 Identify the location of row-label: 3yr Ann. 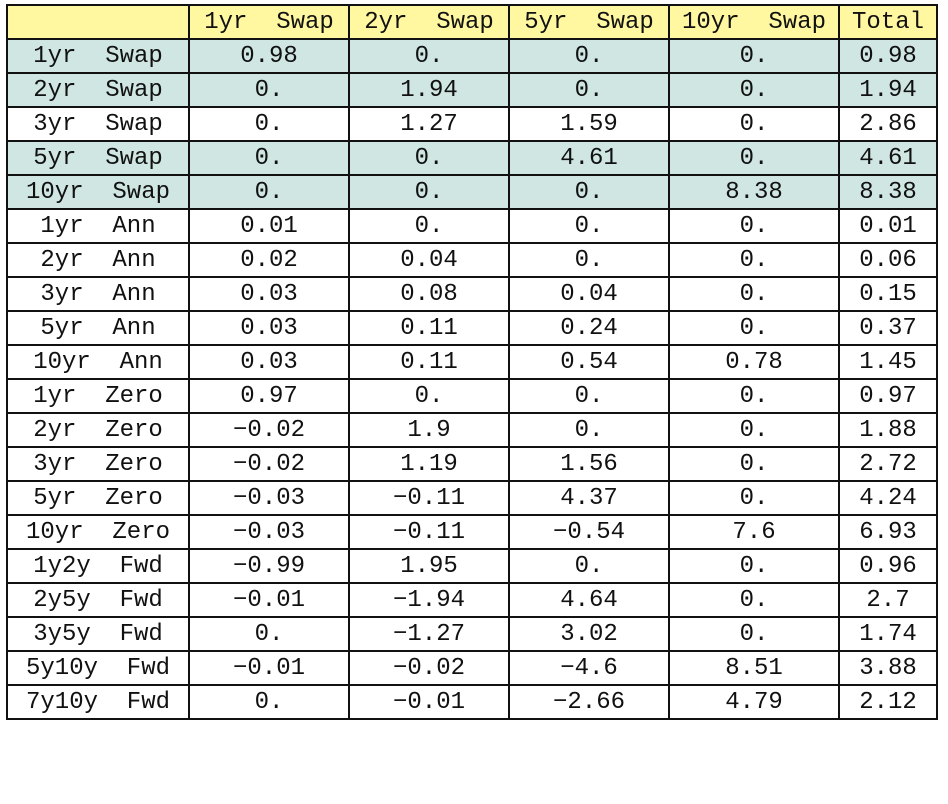
(98, 294).